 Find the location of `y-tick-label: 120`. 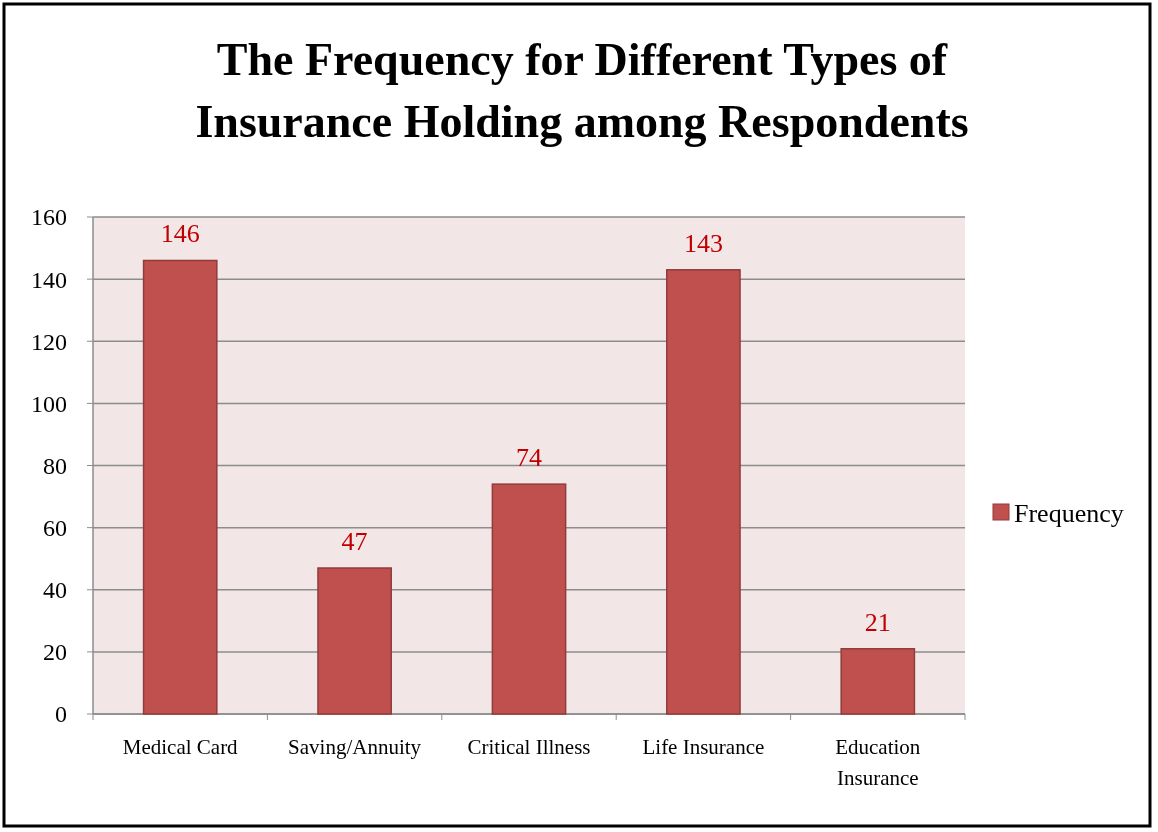

y-tick-label: 120 is located at coordinates (49, 341).